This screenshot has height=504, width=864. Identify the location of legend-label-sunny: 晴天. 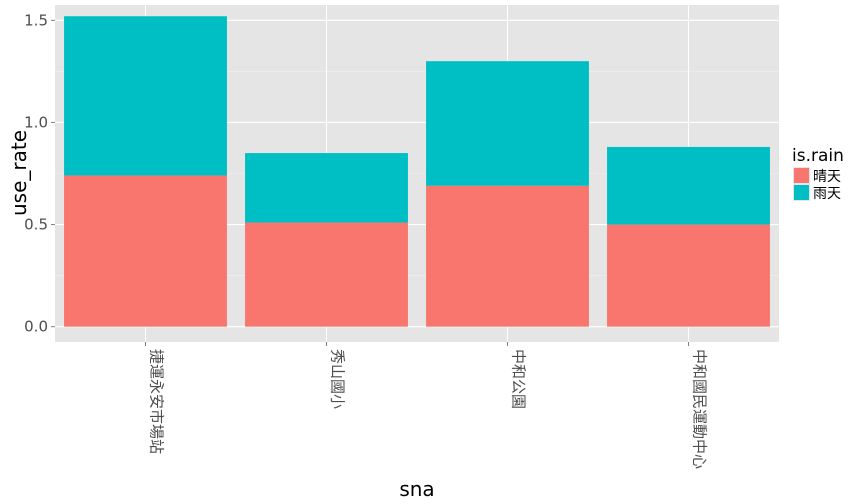
(827, 177).